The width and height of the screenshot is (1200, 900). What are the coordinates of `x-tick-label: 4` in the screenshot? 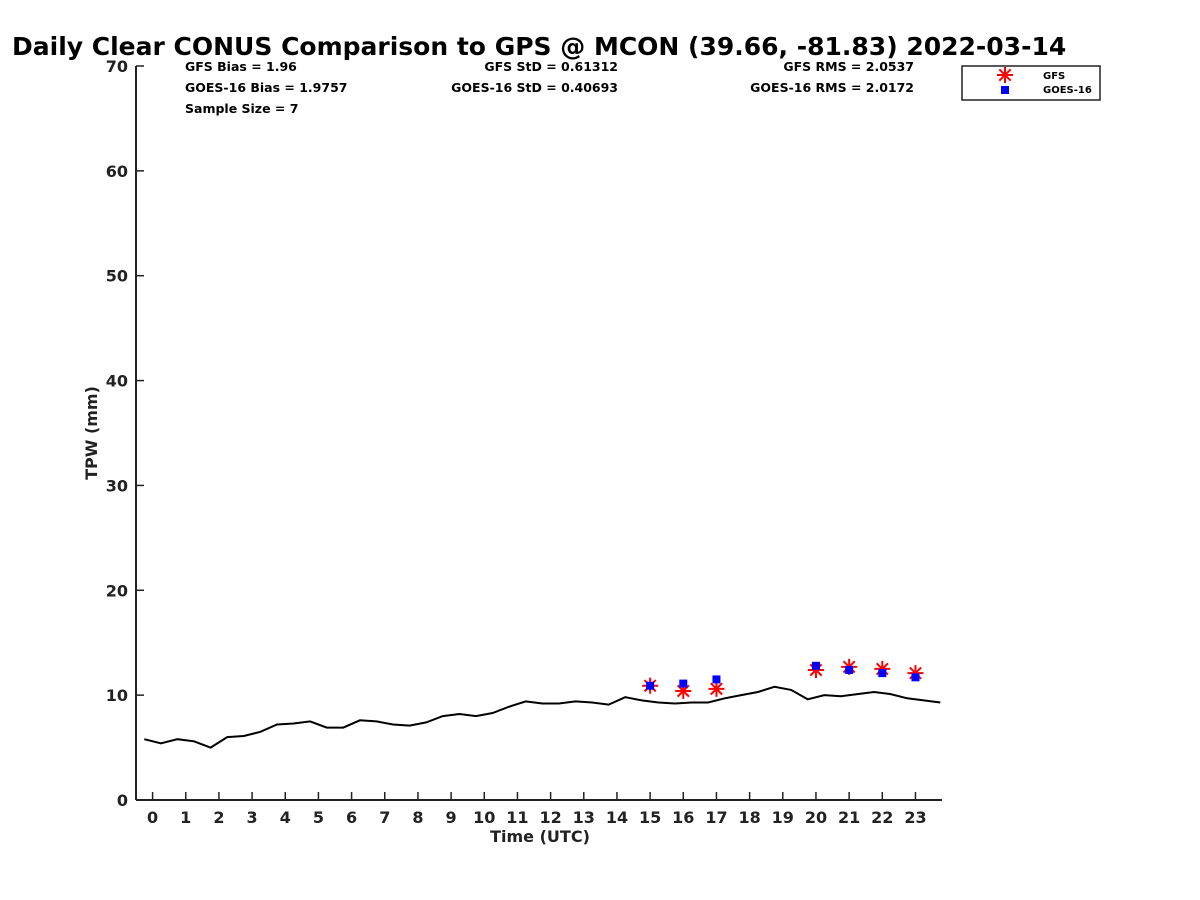 It's located at (285, 817).